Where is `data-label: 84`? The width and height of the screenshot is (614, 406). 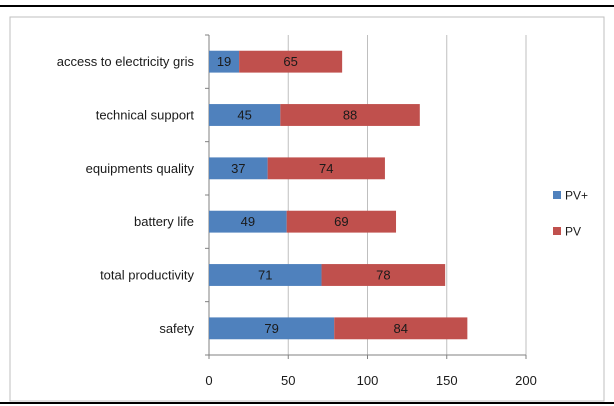
data-label: 84 is located at coordinates (401, 328).